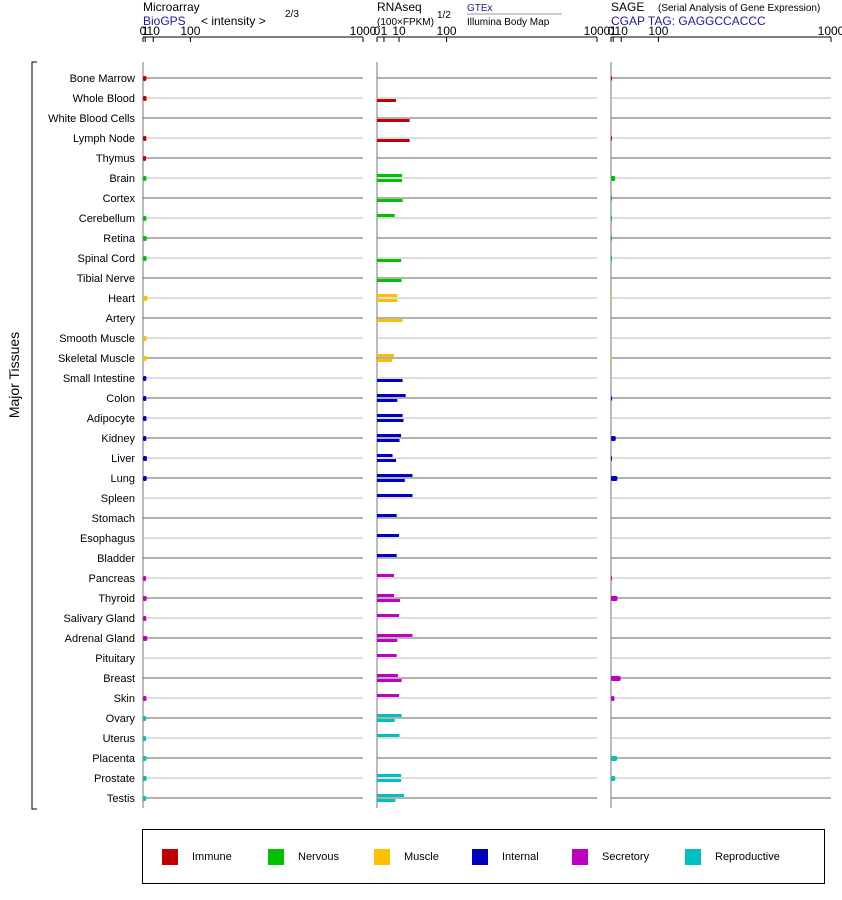 The height and width of the screenshot is (900, 842). I want to click on tissue-label: Retina, so click(119, 239).